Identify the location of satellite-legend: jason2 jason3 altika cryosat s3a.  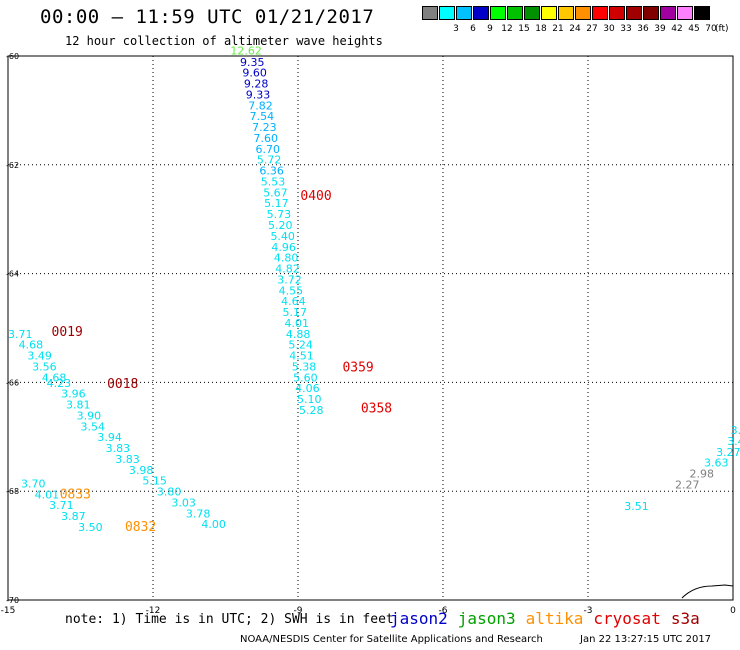
(550, 618).